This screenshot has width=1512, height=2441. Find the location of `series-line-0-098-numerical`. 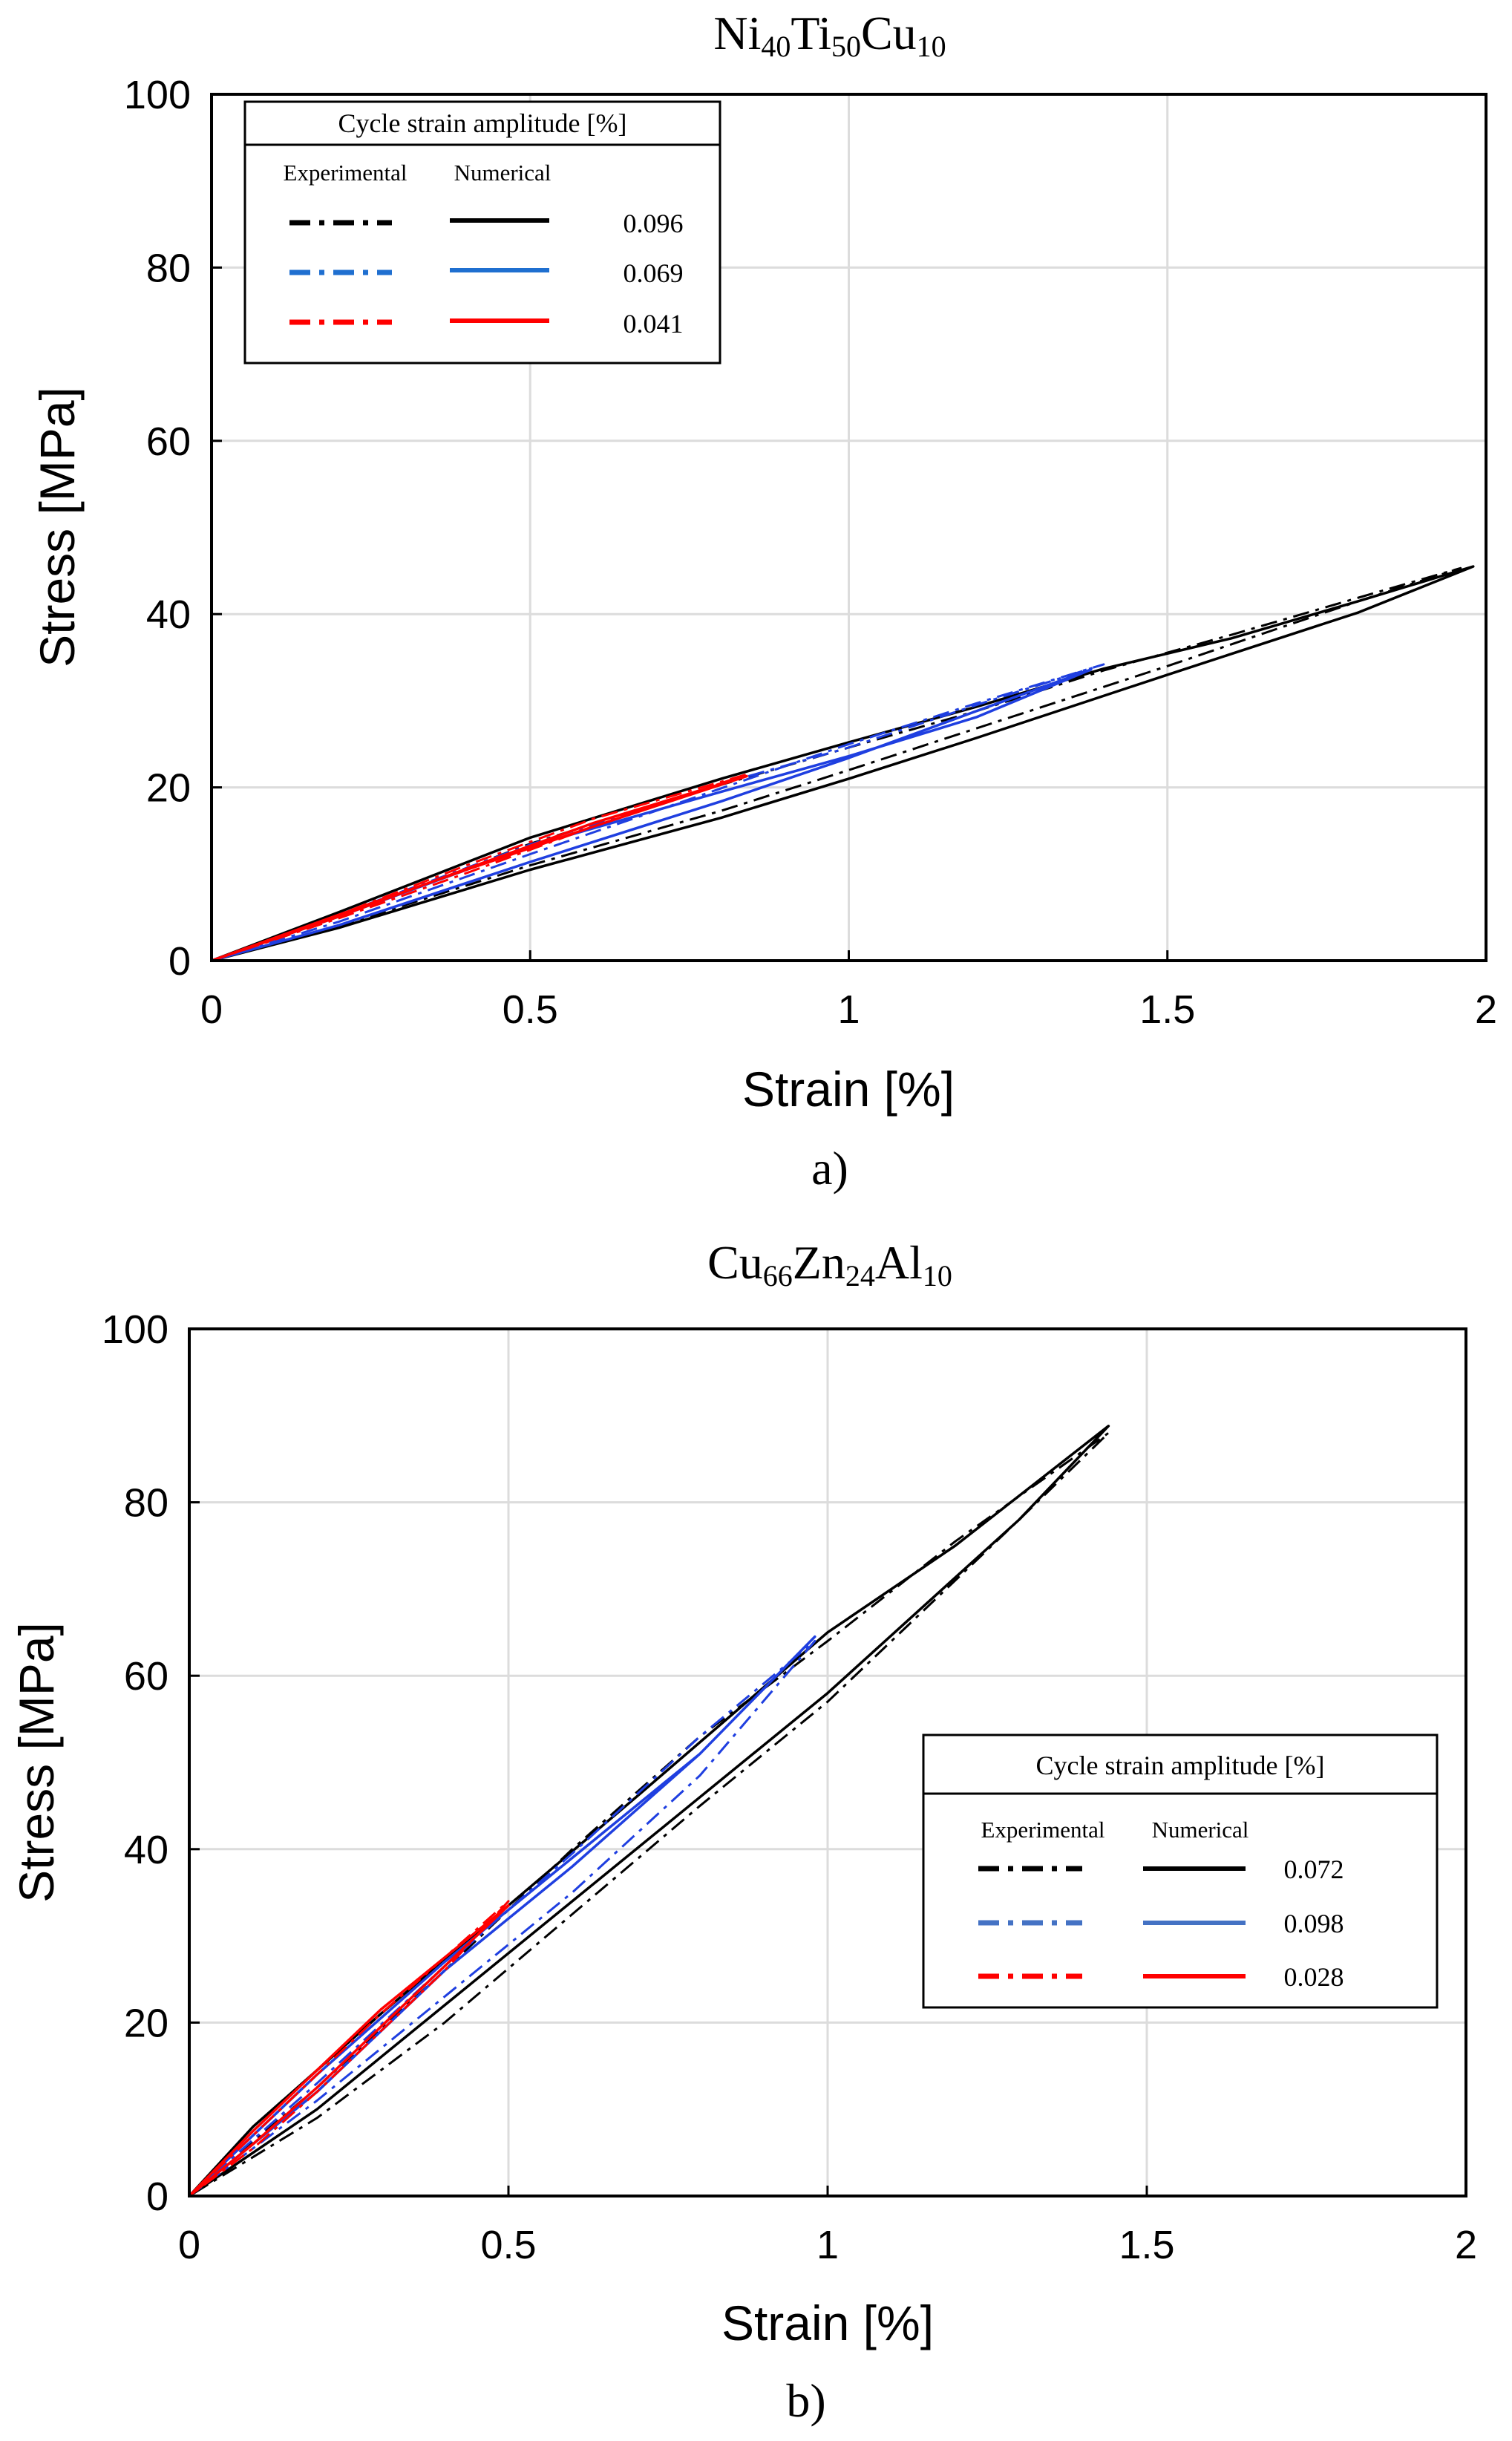

series-line-0-098-numerical is located at coordinates (502, 1916).